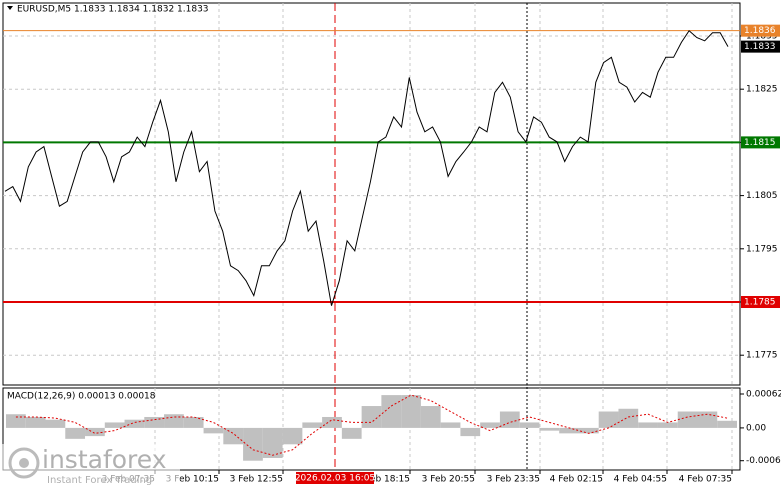 Image resolution: width=781 pixels, height=489 pixels. What do you see at coordinates (576, 480) in the screenshot?
I see `x-tick-label: 4 Feb 02:15` at bounding box center [576, 480].